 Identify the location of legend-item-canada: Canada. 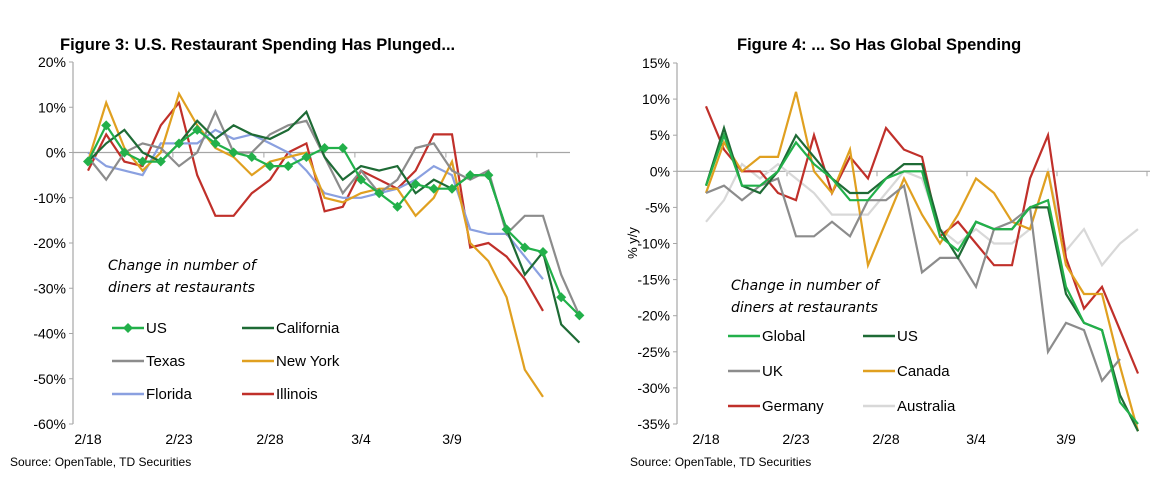
(906, 371).